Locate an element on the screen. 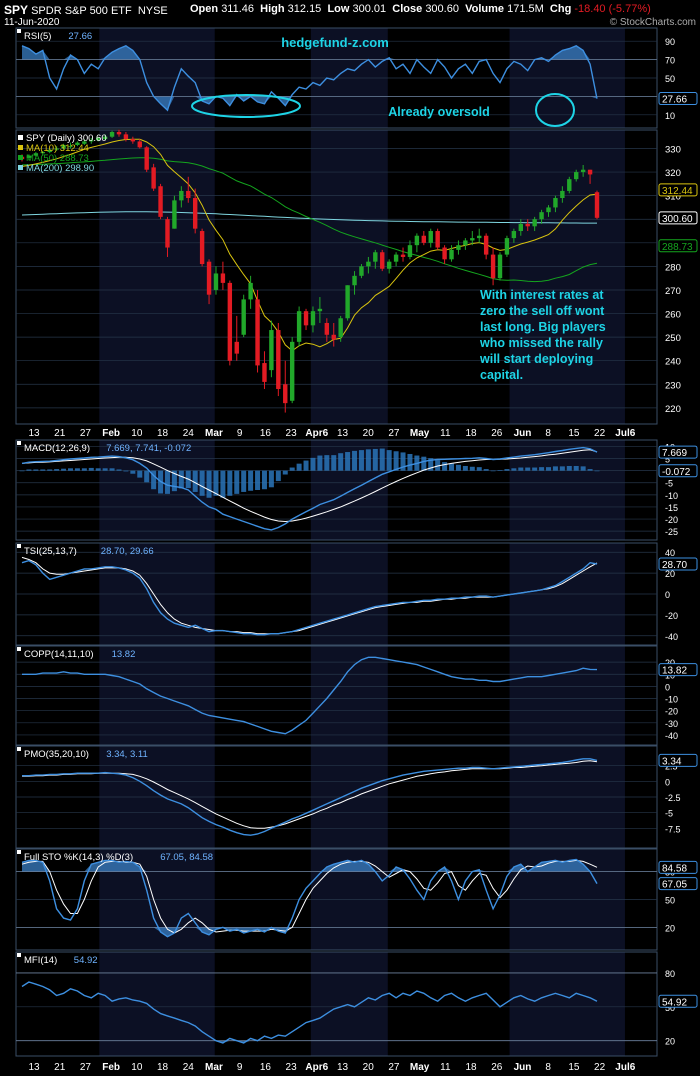 The image size is (700, 1076). date-axis-label: Feb is located at coordinates (111, 433).